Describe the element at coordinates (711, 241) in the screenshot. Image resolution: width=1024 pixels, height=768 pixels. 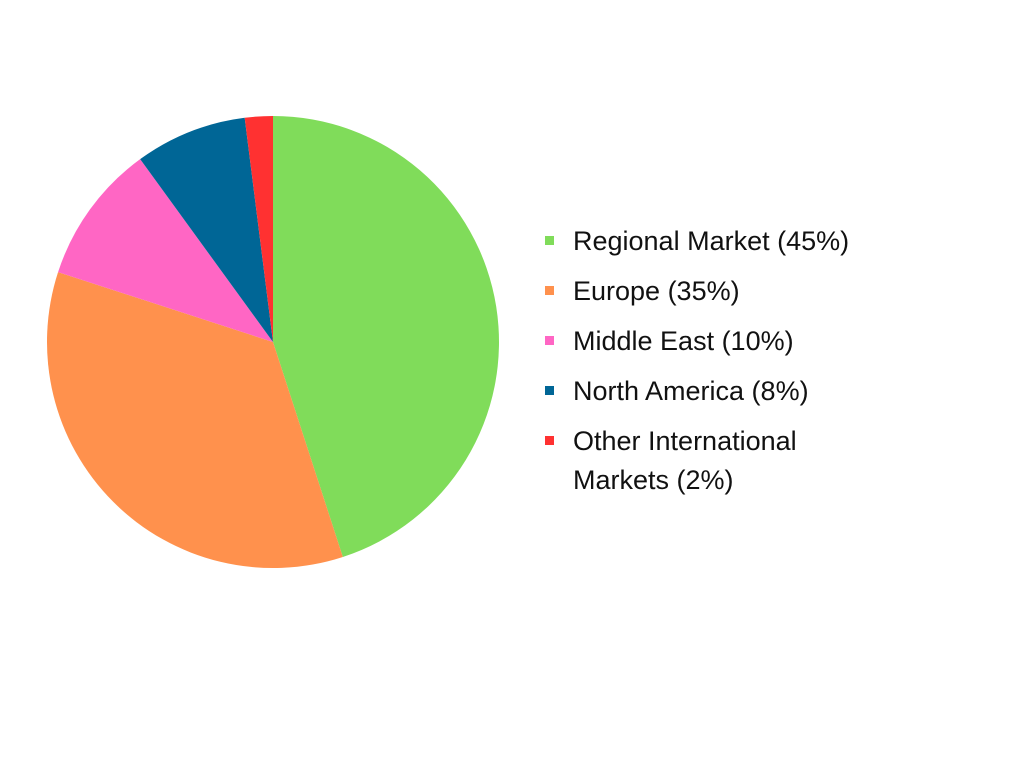
I see `legend-label-regional-market: Regional Market (45%)` at that location.